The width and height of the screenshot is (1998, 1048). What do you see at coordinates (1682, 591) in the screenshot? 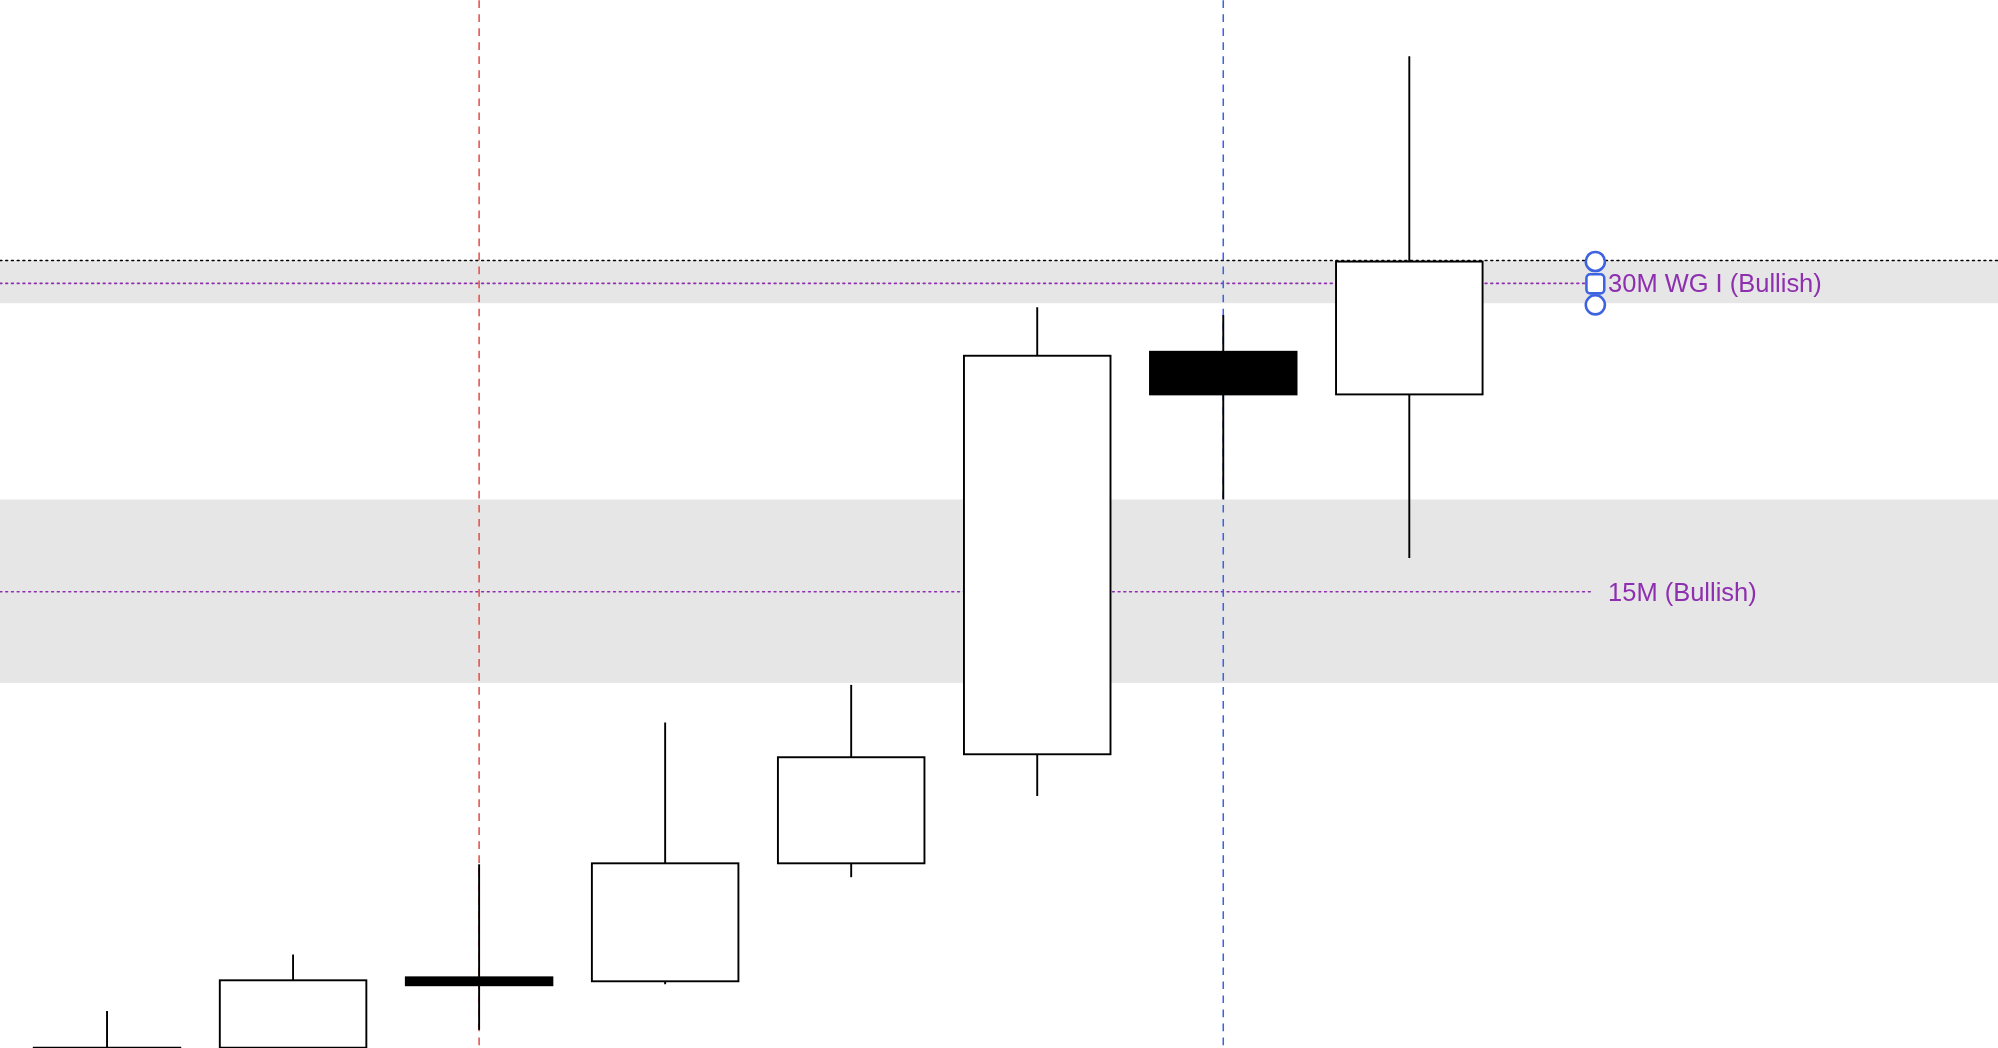
I see `ref-line-label: 15M (Bullish)` at bounding box center [1682, 591].